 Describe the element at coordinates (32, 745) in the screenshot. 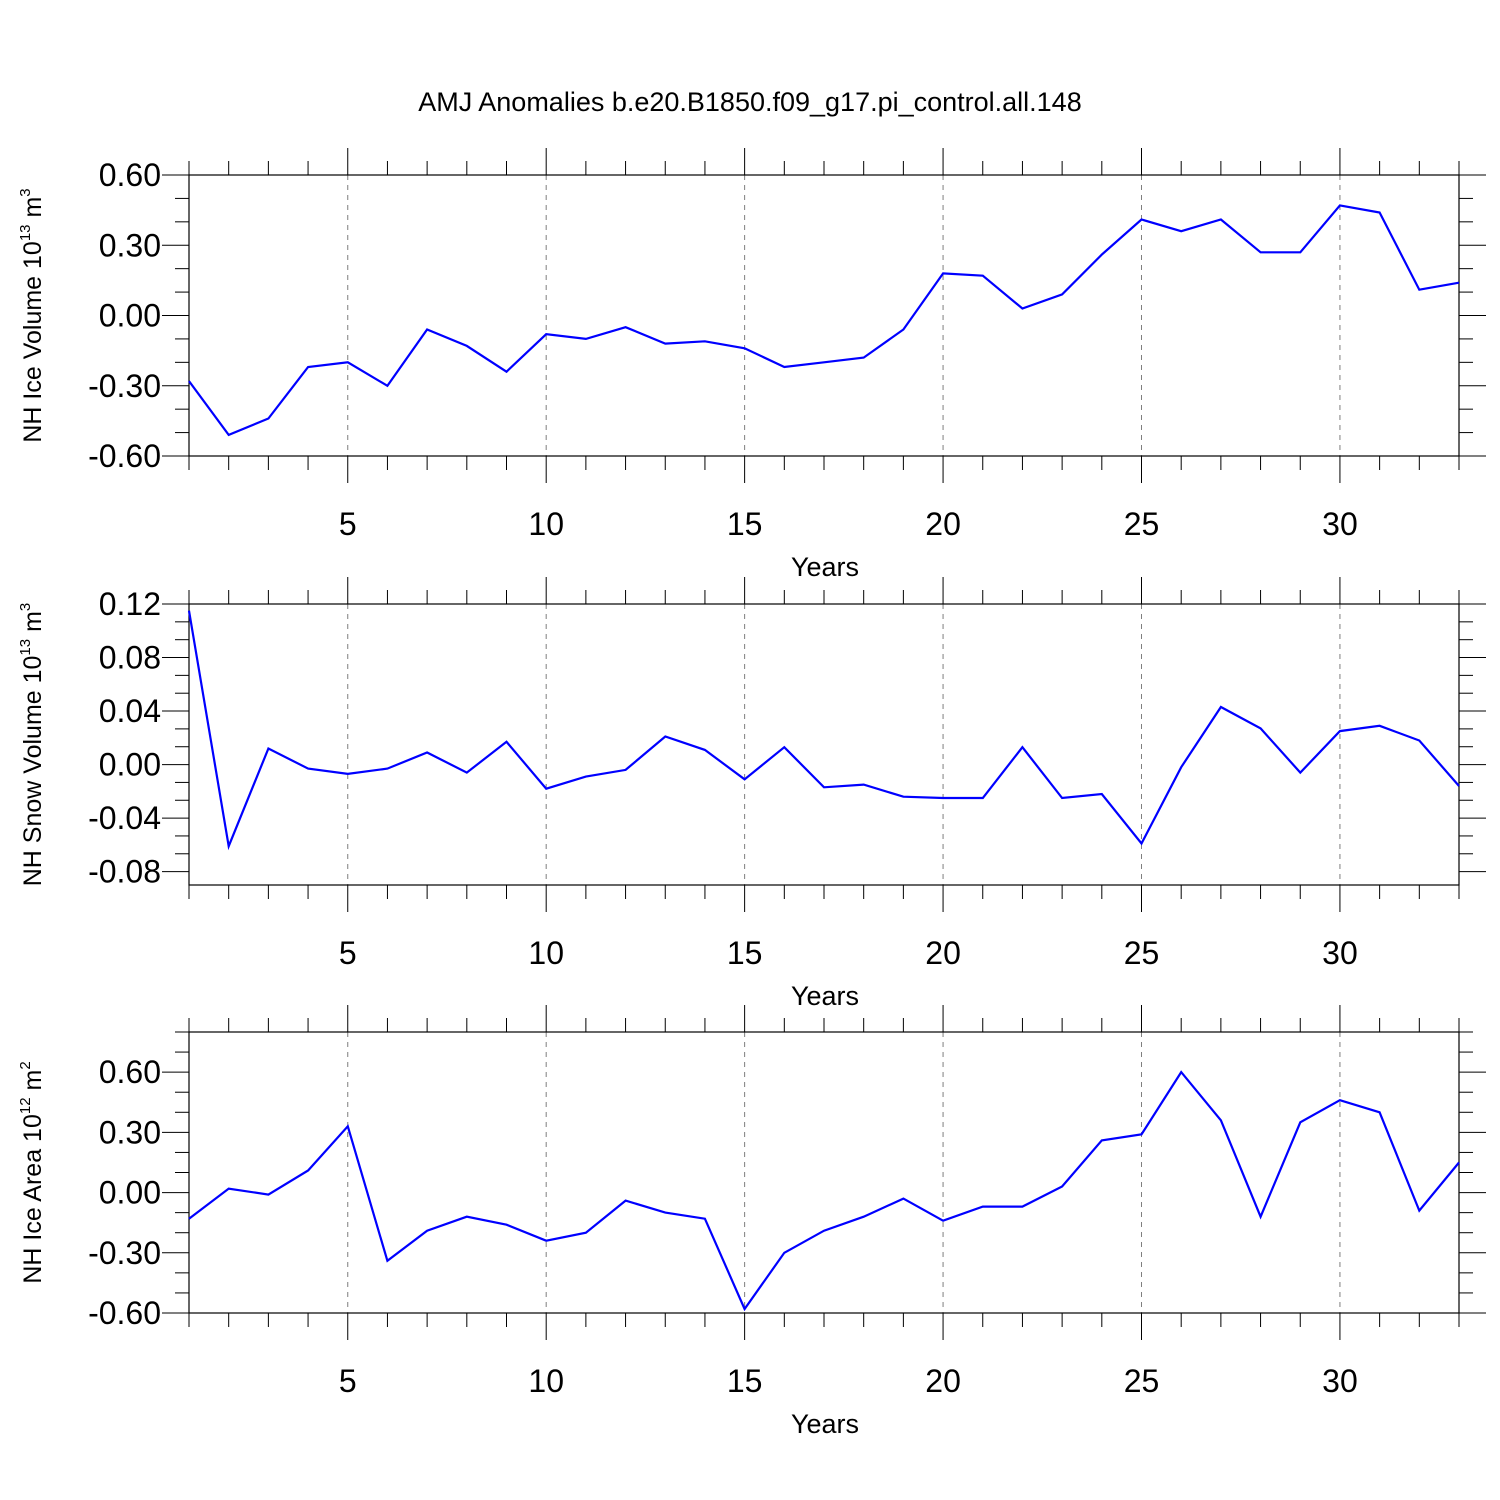

I see `y-axis-label: NH Snow Volume 1013 m3` at that location.